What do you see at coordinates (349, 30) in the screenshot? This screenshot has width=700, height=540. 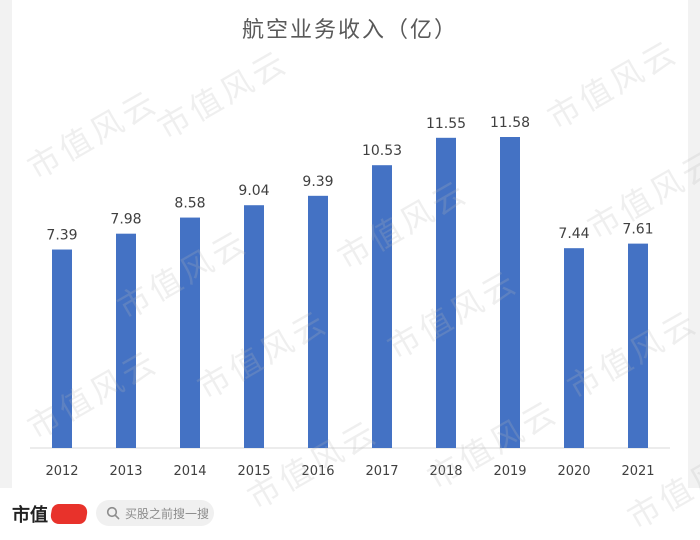 I see `chart-title: 航空业务收入（亿）` at bounding box center [349, 30].